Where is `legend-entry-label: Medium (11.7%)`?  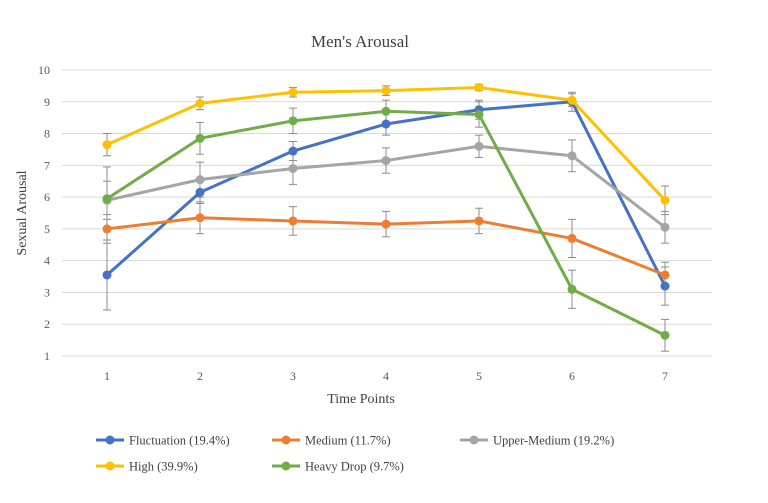
legend-entry-label: Medium (11.7%) is located at coordinates (348, 441).